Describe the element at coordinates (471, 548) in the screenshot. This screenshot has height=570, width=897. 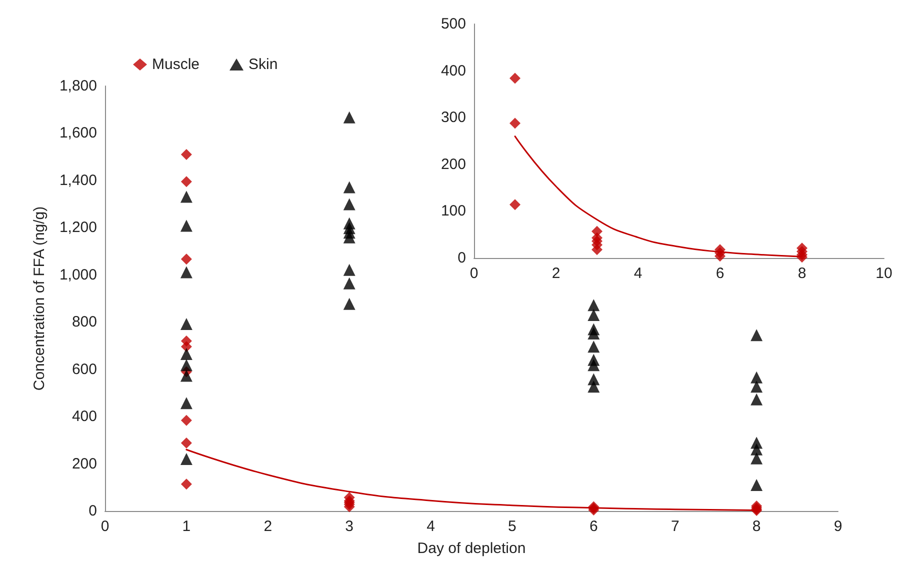
I see `x-axis-title: Day of depletion` at that location.